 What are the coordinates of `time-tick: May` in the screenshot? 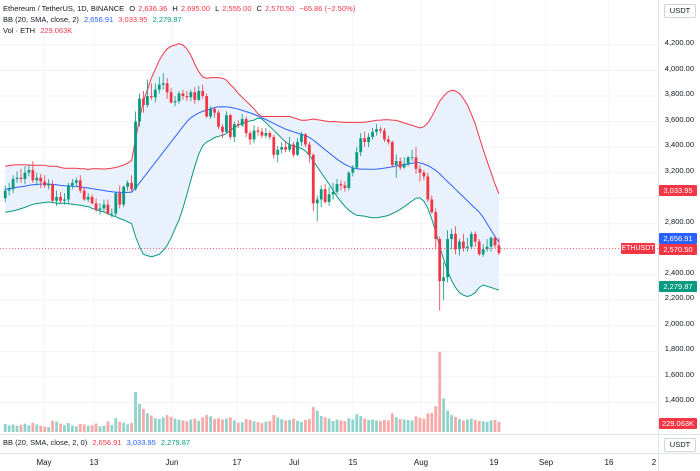 It's located at (44, 462).